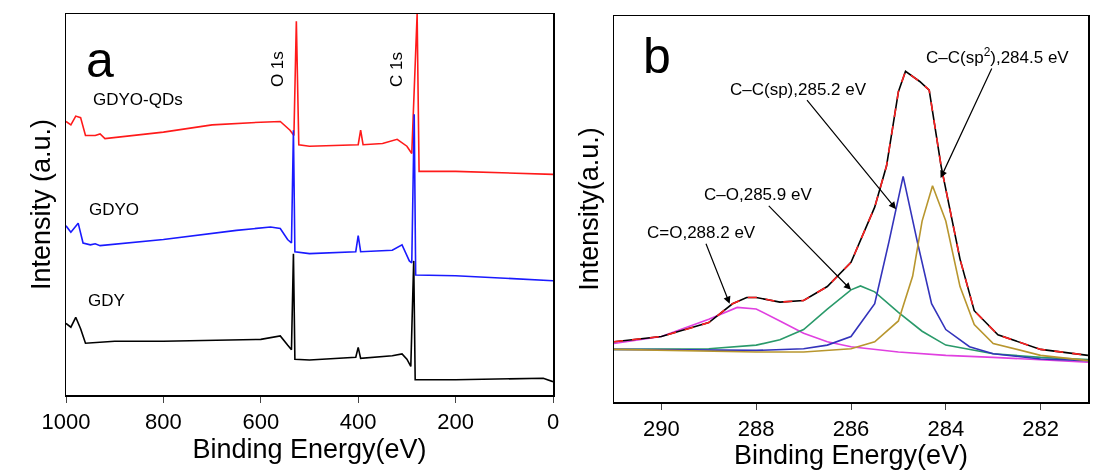  What do you see at coordinates (851, 428) in the screenshot?
I see `x-tick-label: 286` at bounding box center [851, 428].